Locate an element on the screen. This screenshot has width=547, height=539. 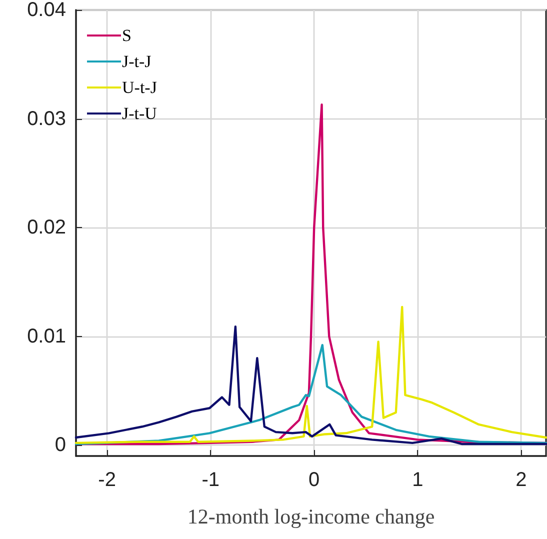
legend-label: J-t-U is located at coordinates (139, 113).